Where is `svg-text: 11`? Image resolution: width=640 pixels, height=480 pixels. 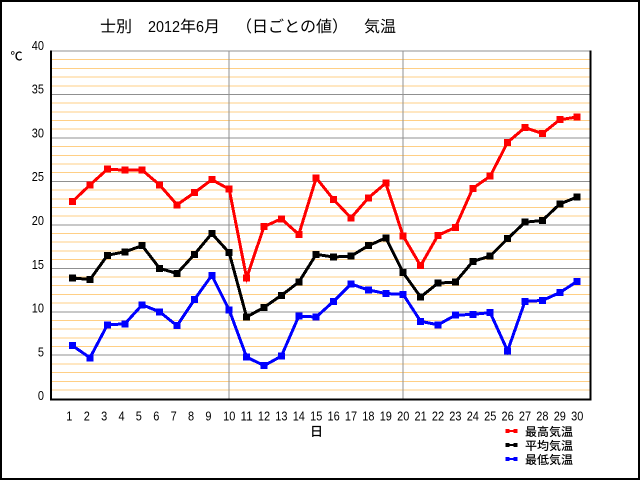 svg-text: 11 is located at coordinates (247, 415).